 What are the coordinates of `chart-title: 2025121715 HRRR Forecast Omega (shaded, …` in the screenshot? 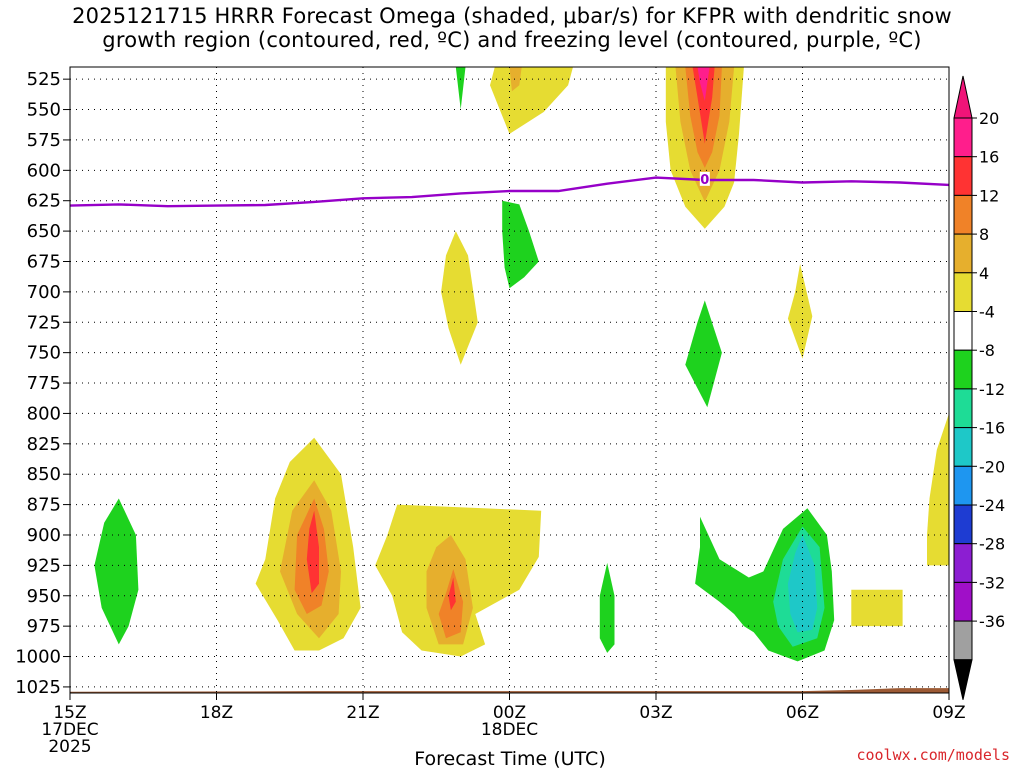 It's located at (512, 28).